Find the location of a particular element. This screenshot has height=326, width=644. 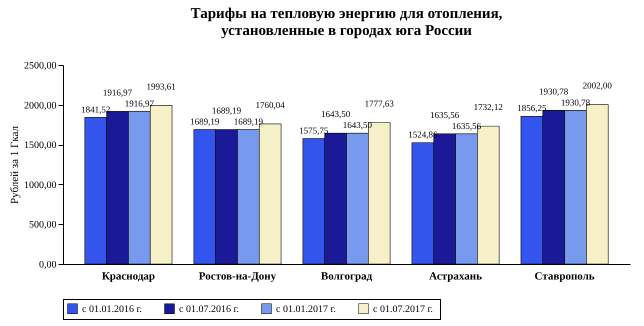

y-tick-label: 2000,00 is located at coordinates (40, 106).